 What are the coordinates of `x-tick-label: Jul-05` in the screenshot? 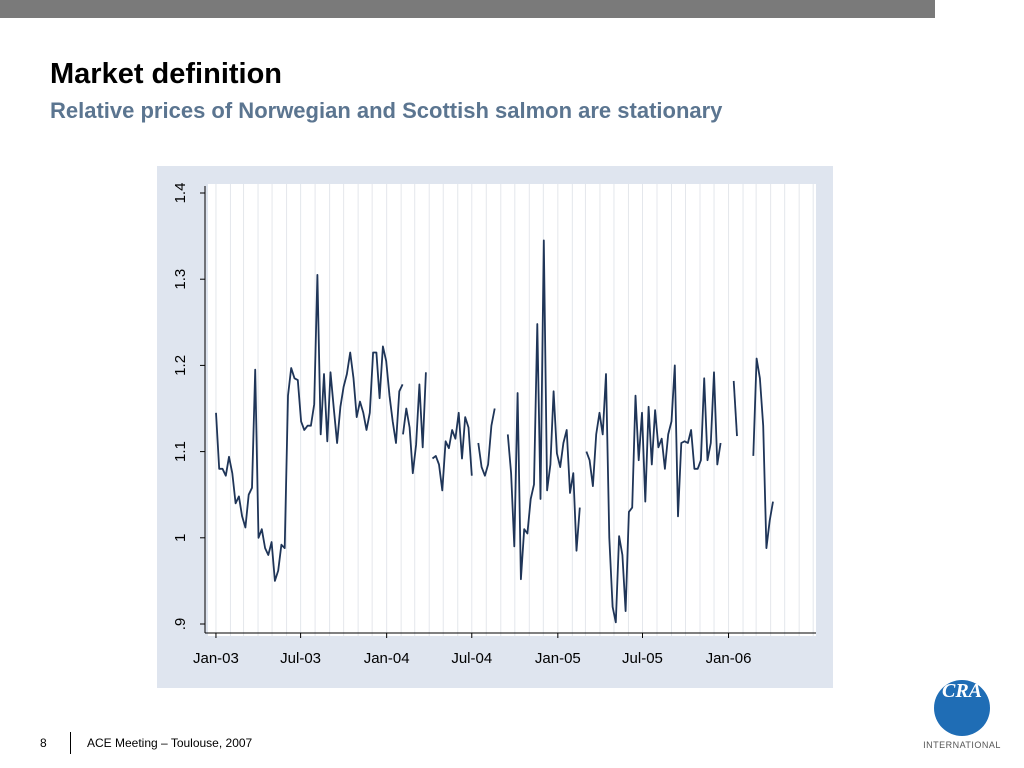 It's located at (642, 658).